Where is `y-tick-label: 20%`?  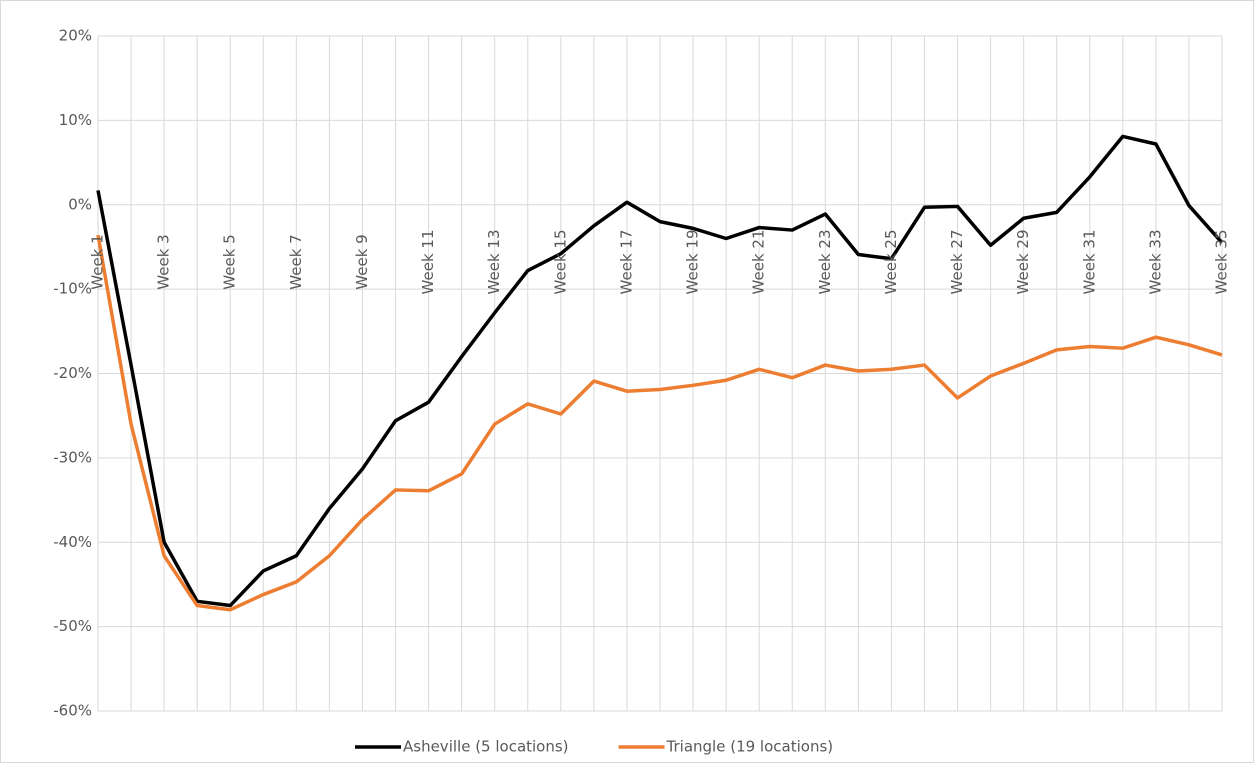 y-tick-label: 20% is located at coordinates (75, 36).